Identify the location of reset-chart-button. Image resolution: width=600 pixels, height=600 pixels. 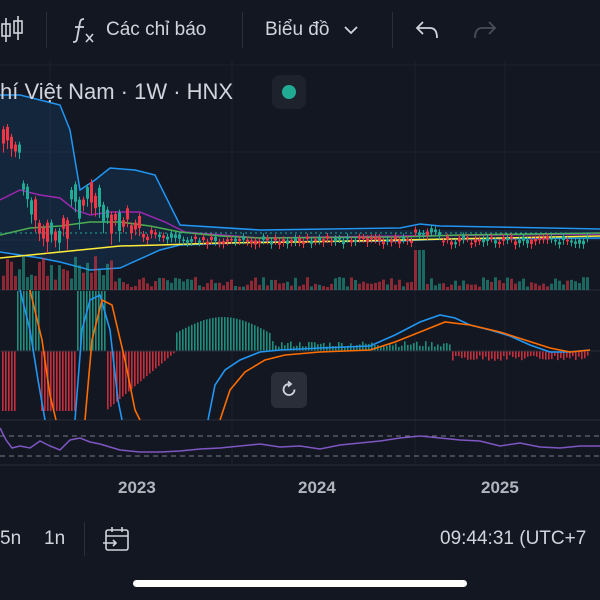
(289, 390).